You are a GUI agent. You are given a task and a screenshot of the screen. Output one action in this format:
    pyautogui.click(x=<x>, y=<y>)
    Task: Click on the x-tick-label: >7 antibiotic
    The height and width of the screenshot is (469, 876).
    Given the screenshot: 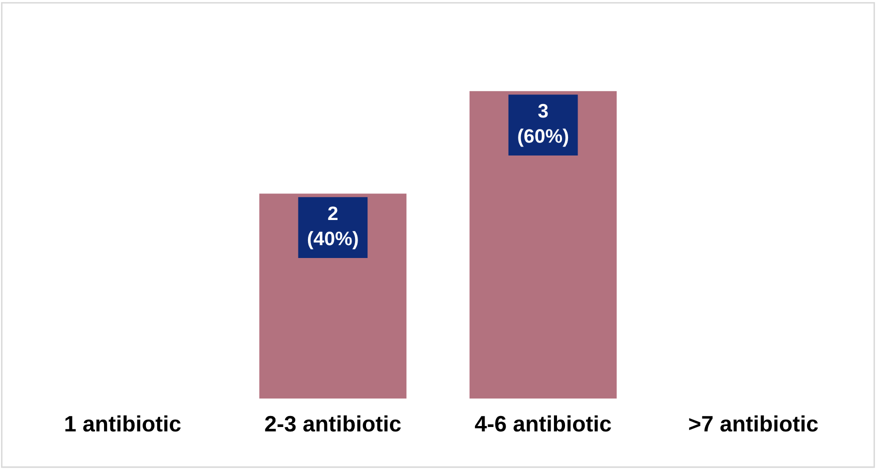 What is the action you would take?
    pyautogui.click(x=753, y=423)
    